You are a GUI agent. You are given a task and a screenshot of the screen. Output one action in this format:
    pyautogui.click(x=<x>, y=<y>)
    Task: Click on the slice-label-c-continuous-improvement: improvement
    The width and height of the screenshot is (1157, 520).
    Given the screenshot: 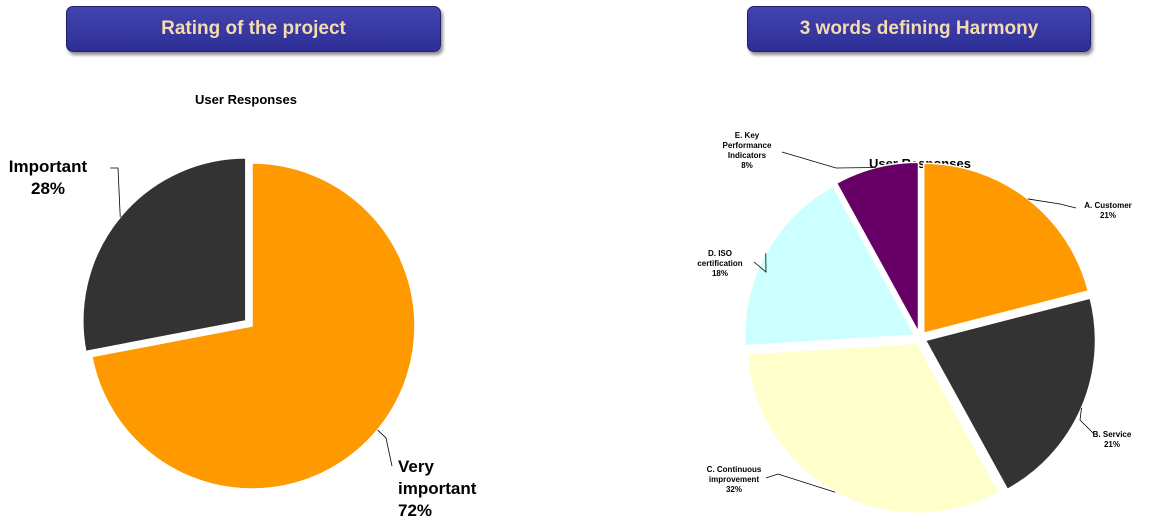 What is the action you would take?
    pyautogui.click(x=734, y=479)
    